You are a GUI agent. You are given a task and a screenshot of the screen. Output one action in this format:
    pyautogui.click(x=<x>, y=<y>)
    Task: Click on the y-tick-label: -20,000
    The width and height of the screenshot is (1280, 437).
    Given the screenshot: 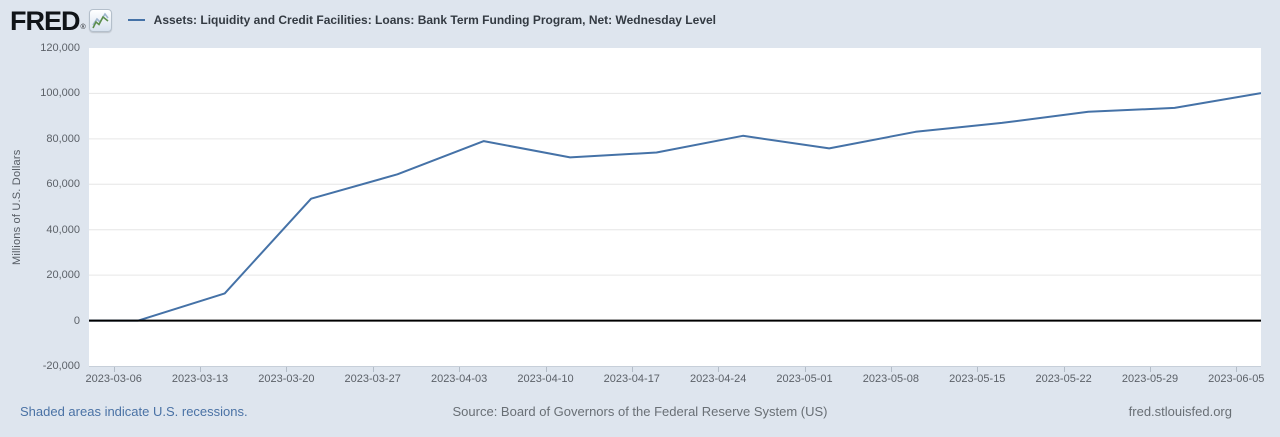 What is the action you would take?
    pyautogui.click(x=61, y=366)
    